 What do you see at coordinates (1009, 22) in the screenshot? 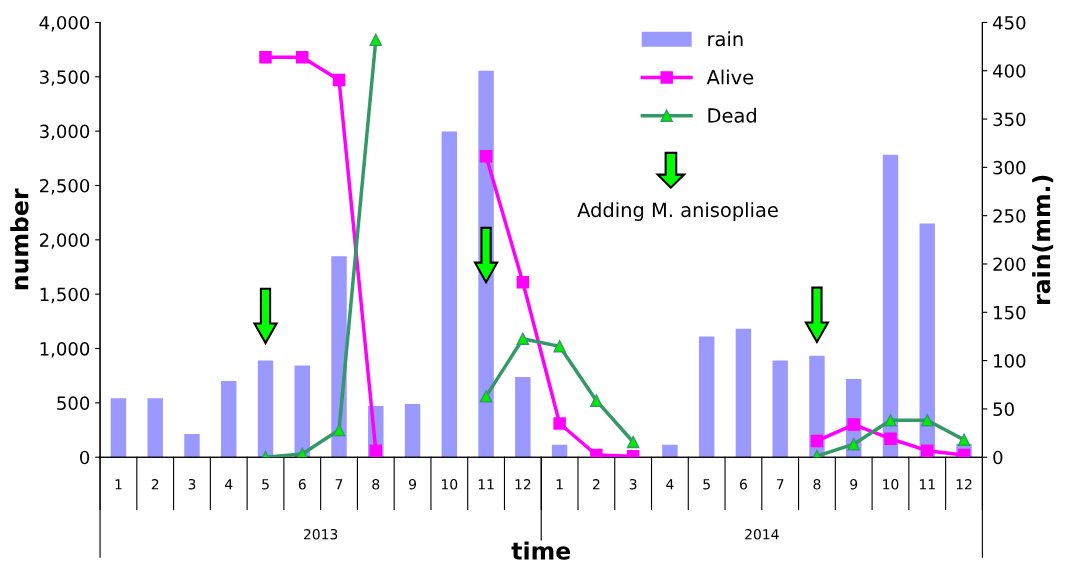
I see `y2-tick-label: 450` at bounding box center [1009, 22].